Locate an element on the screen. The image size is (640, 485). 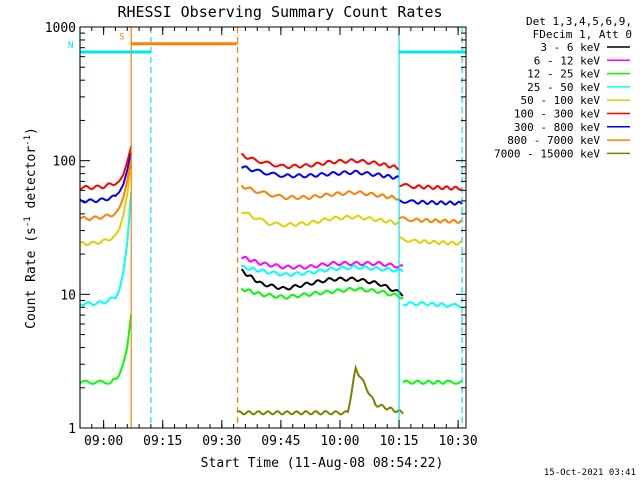
y-label-part-2: detector is located at coordinates (31, 181).